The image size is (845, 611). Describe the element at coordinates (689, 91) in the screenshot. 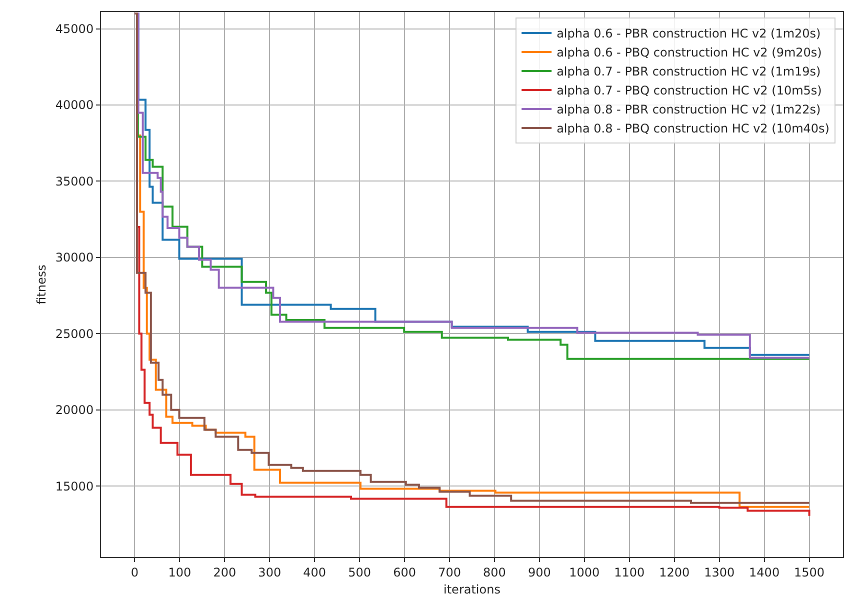

I see `legend-label: alpha 0.7 - PBQ construction HC v2 (10m5s)` at that location.